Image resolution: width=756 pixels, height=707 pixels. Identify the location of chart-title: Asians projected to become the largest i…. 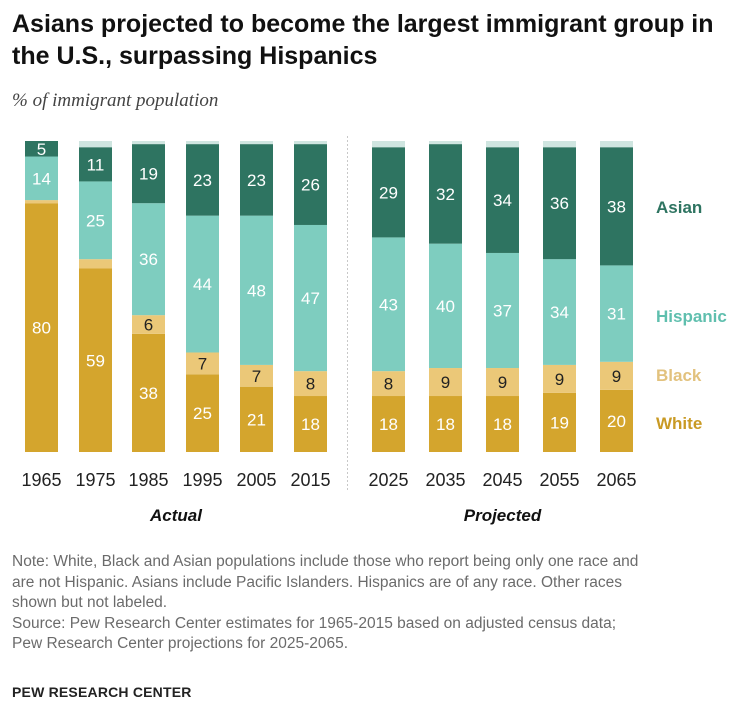
(363, 40).